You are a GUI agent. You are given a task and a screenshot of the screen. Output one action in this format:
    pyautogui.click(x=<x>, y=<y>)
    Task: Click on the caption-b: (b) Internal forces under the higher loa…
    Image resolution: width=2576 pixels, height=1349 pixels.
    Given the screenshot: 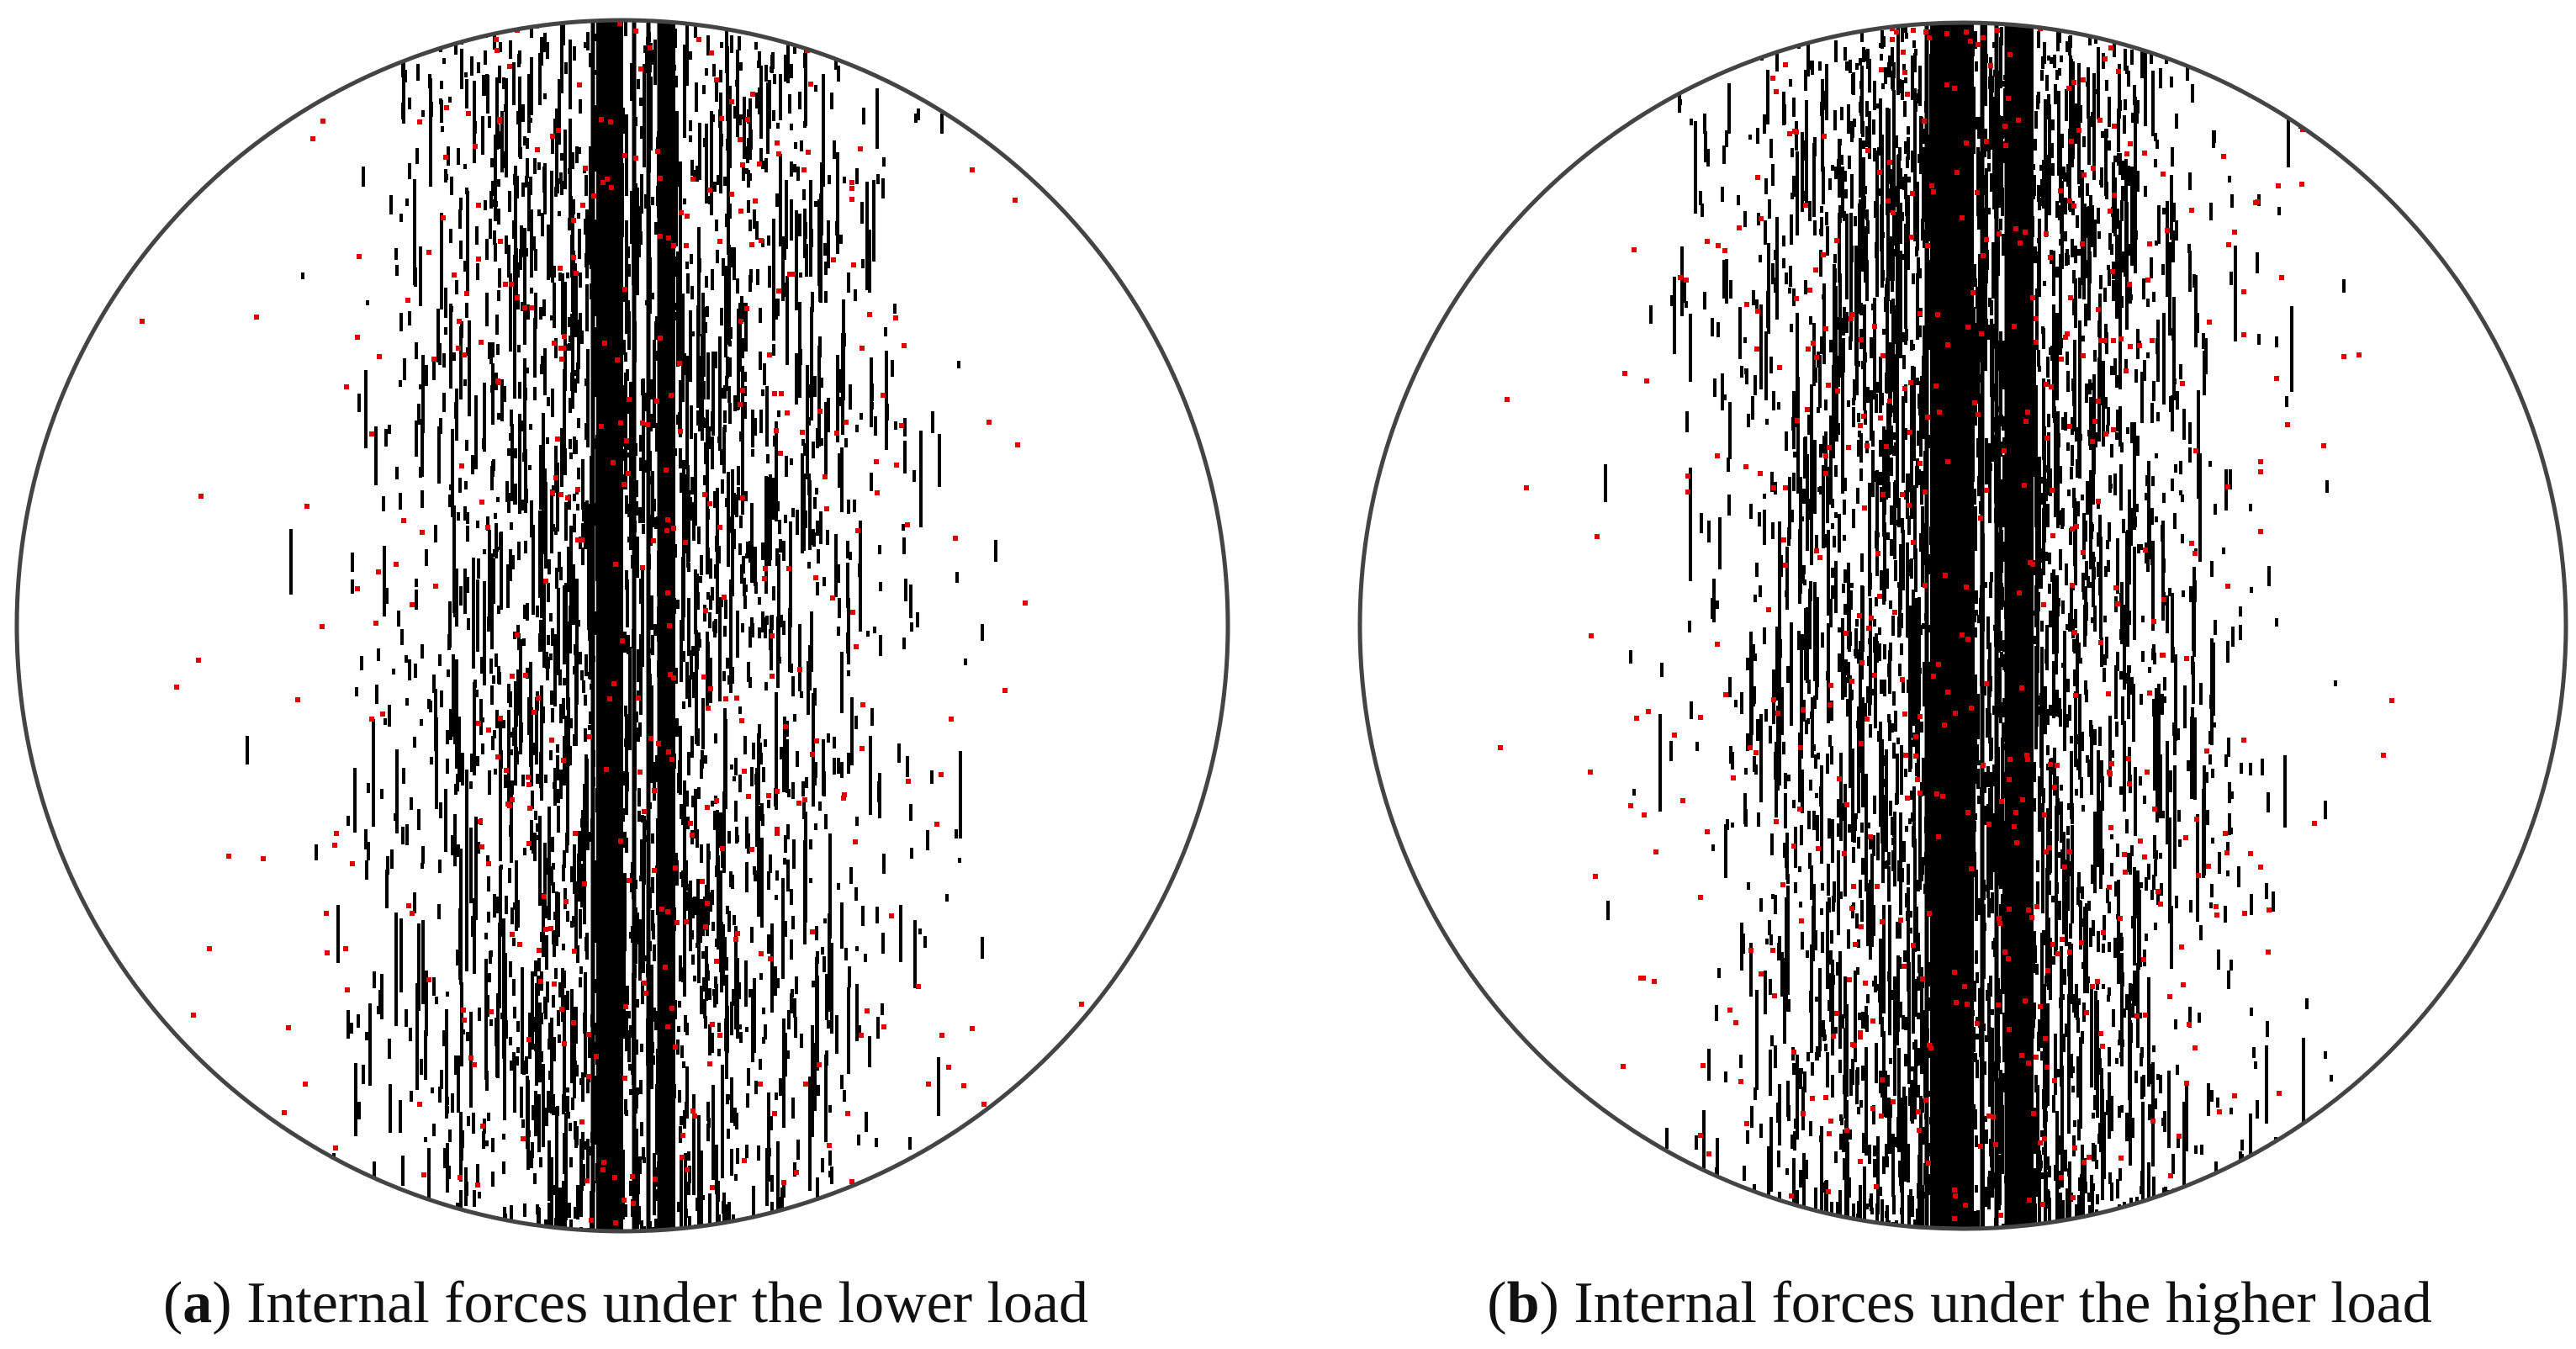 What is the action you would take?
    pyautogui.click(x=1959, y=1304)
    